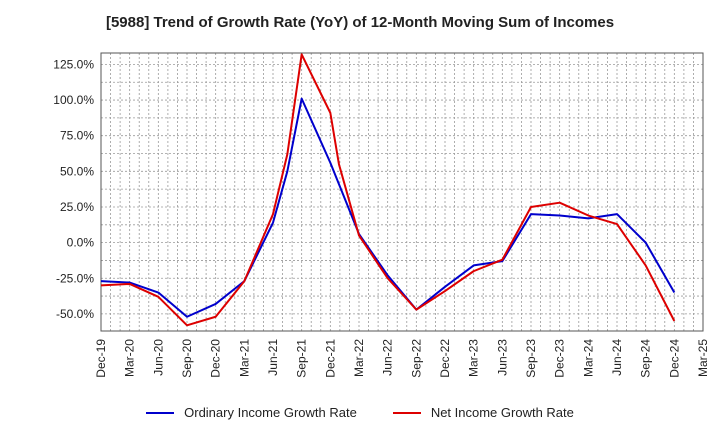 The image size is (720, 440). Describe the element at coordinates (160, 412) in the screenshot. I see `legend-swatch-ordinary-income` at that location.